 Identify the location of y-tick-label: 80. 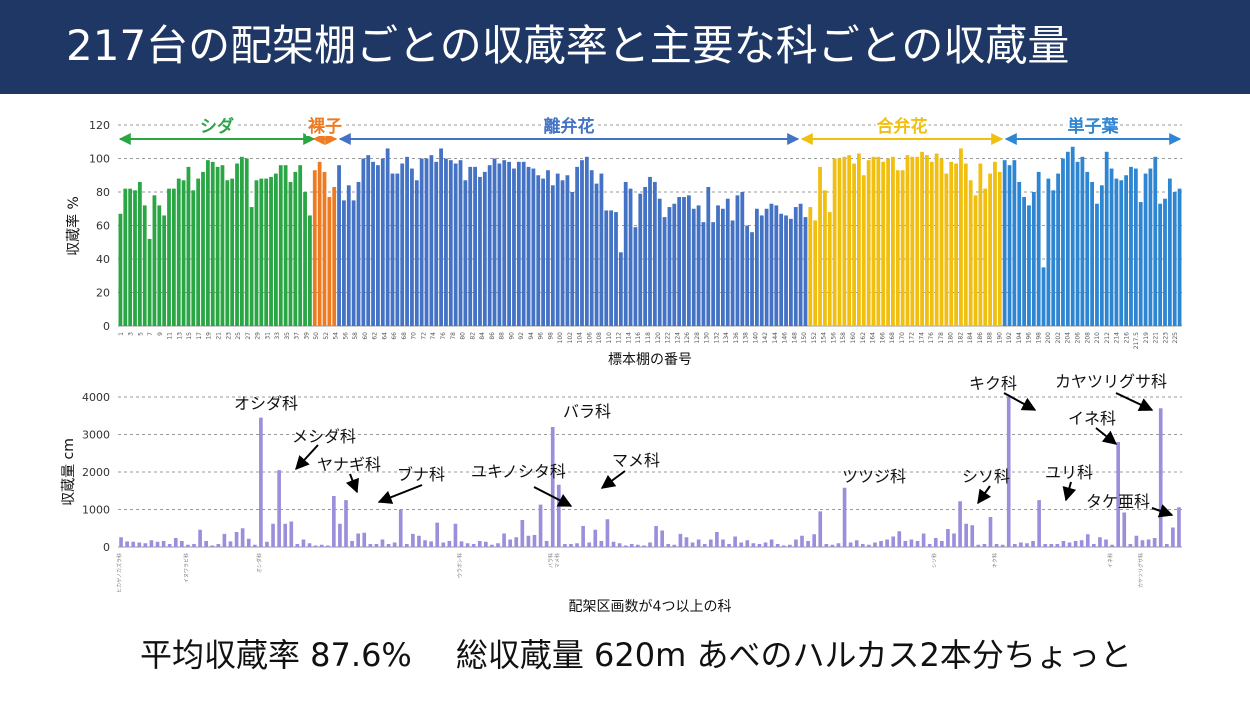
(103, 192).